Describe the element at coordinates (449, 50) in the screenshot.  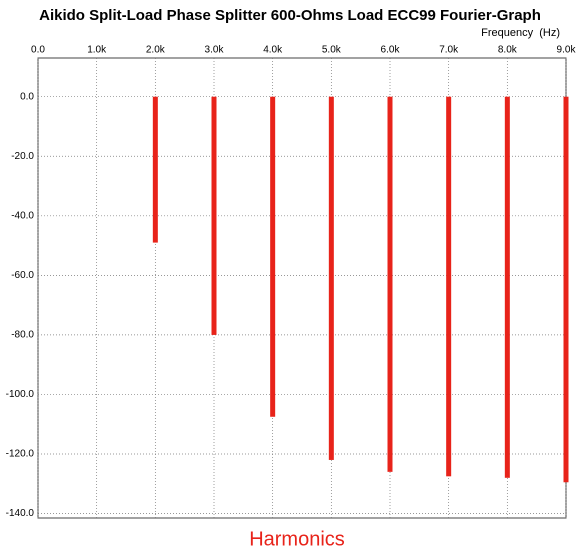
I see `x-tick-label: 7.0k` at that location.